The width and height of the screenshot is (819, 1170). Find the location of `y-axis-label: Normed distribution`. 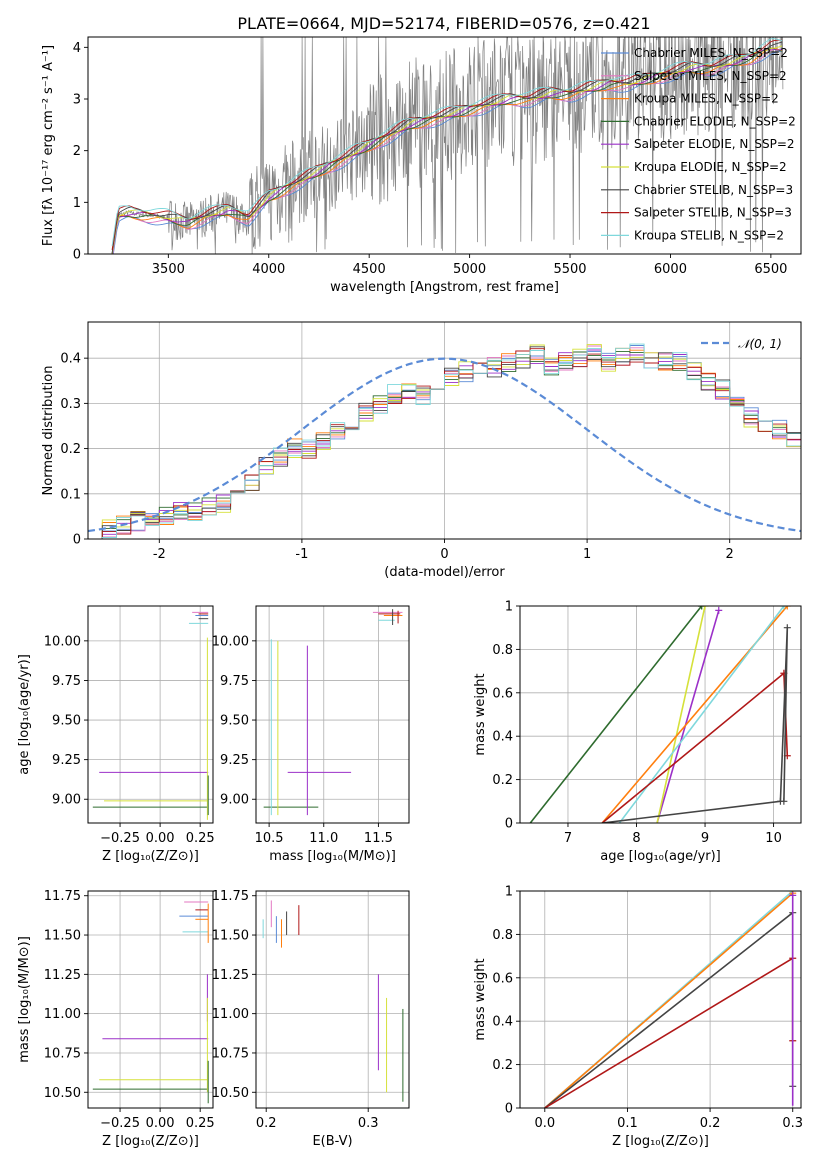

y-axis-label: Normed distribution is located at coordinates (48, 431).